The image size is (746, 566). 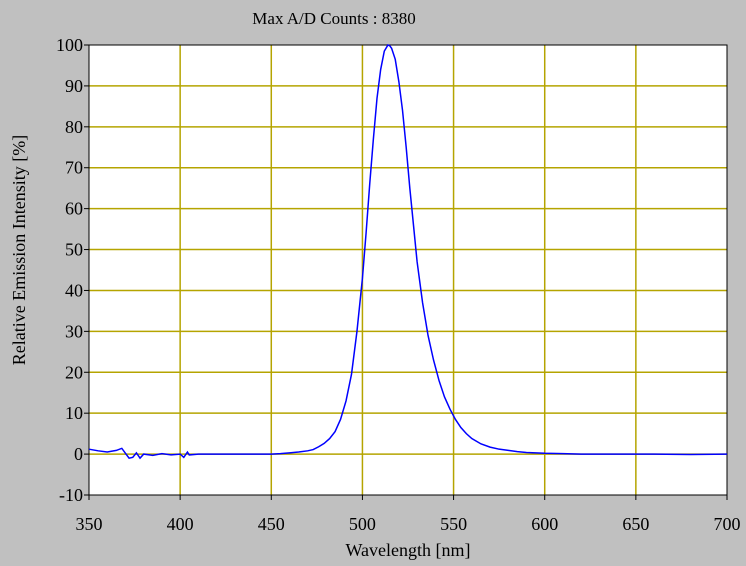 What do you see at coordinates (333, 18) in the screenshot?
I see `chart-title: Max A/D Counts : 8380` at bounding box center [333, 18].